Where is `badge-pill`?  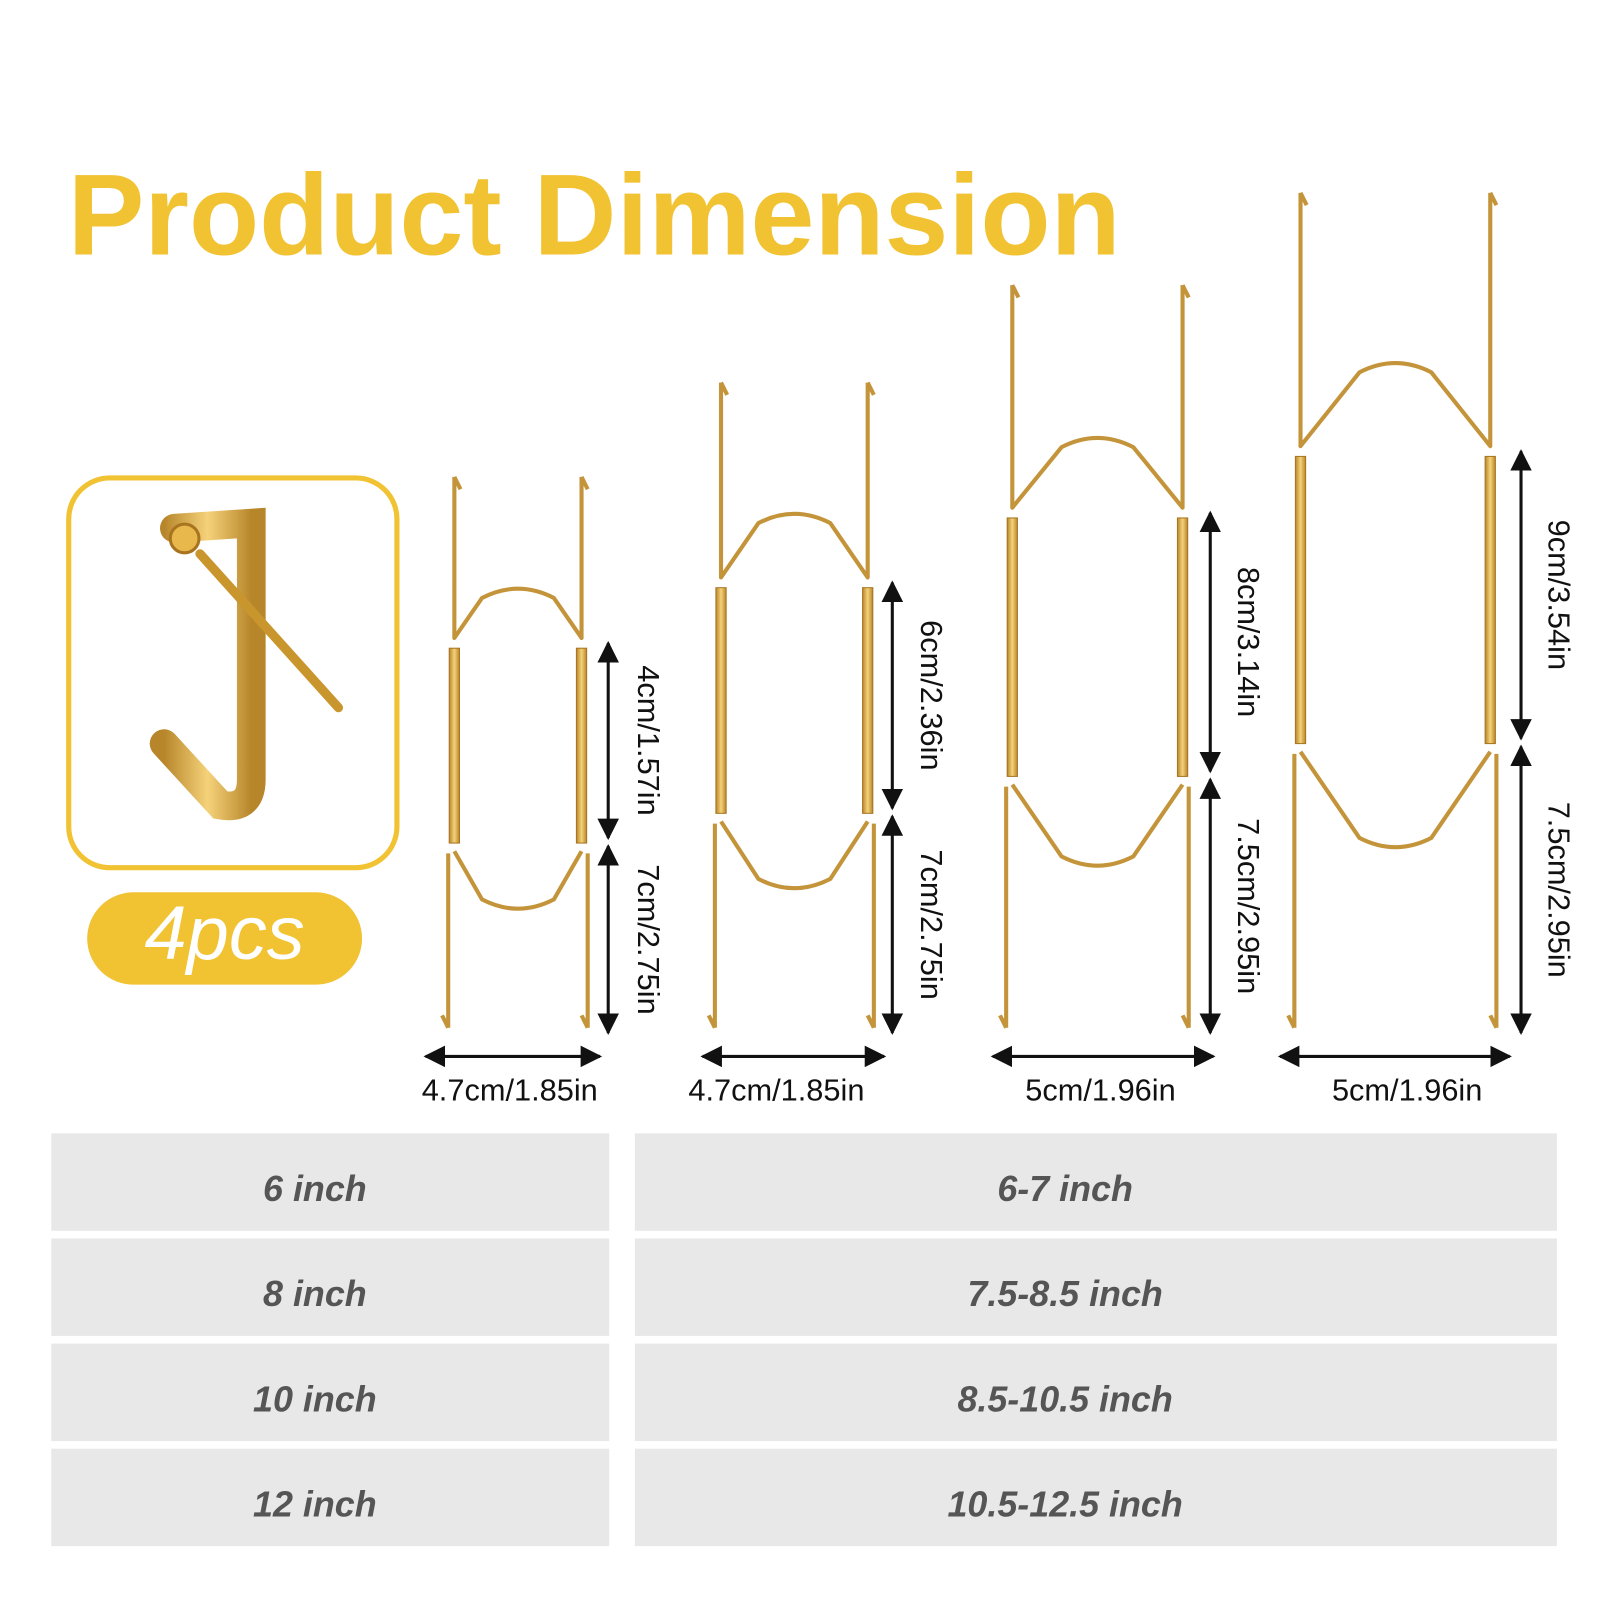 badge-pill is located at coordinates (225, 938).